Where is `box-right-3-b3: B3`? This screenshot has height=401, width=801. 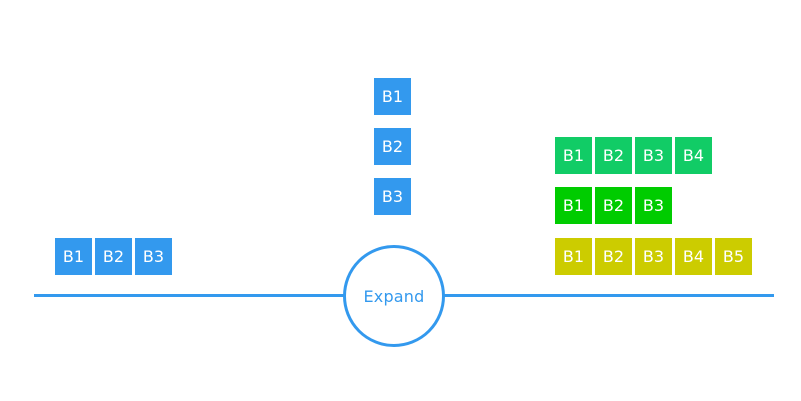
box-right-3-b3: B3 is located at coordinates (653, 256).